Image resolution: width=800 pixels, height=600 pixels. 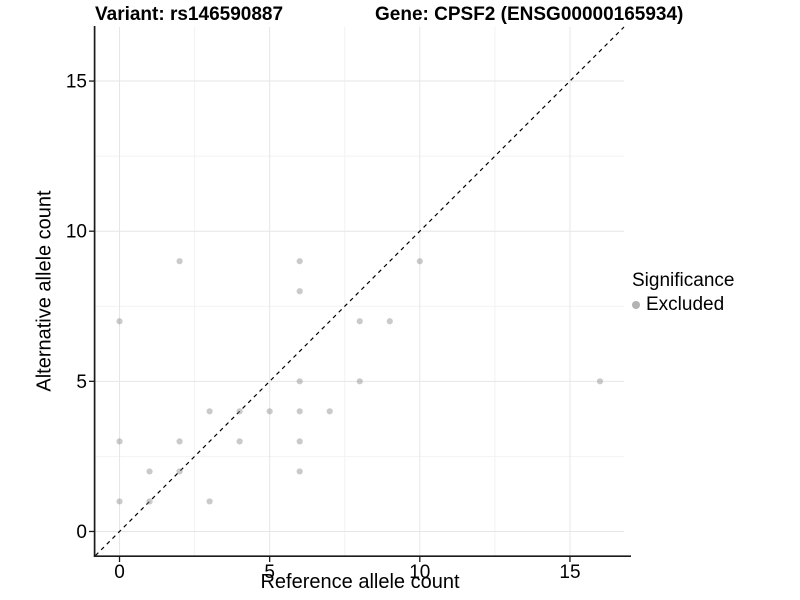 I want to click on y-tick-label: 10, so click(x=76, y=232).